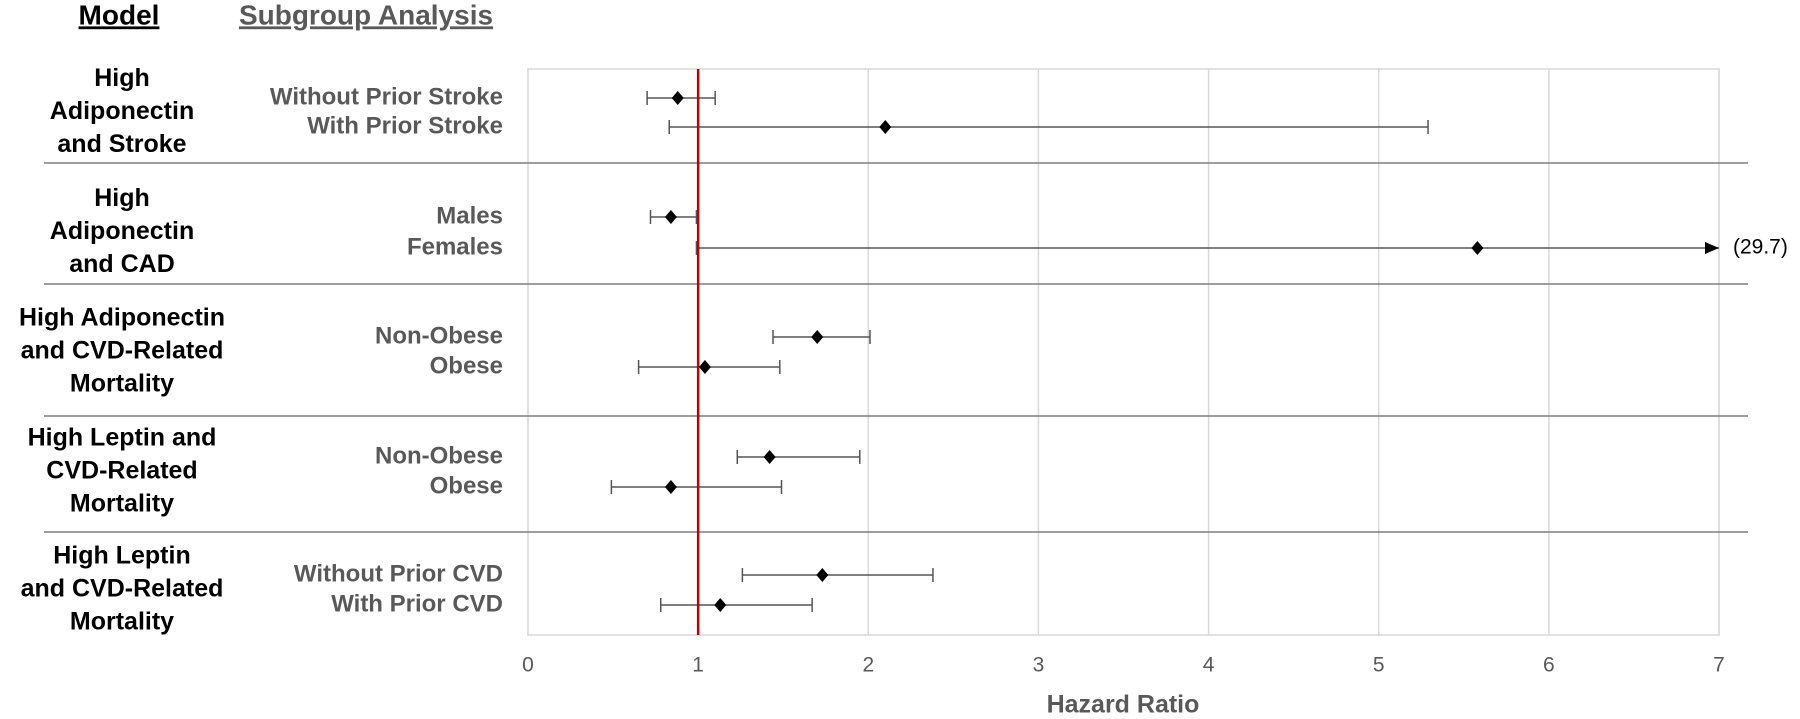  Describe the element at coordinates (1039, 665) in the screenshot. I see `x-tick-label: 3` at that location.